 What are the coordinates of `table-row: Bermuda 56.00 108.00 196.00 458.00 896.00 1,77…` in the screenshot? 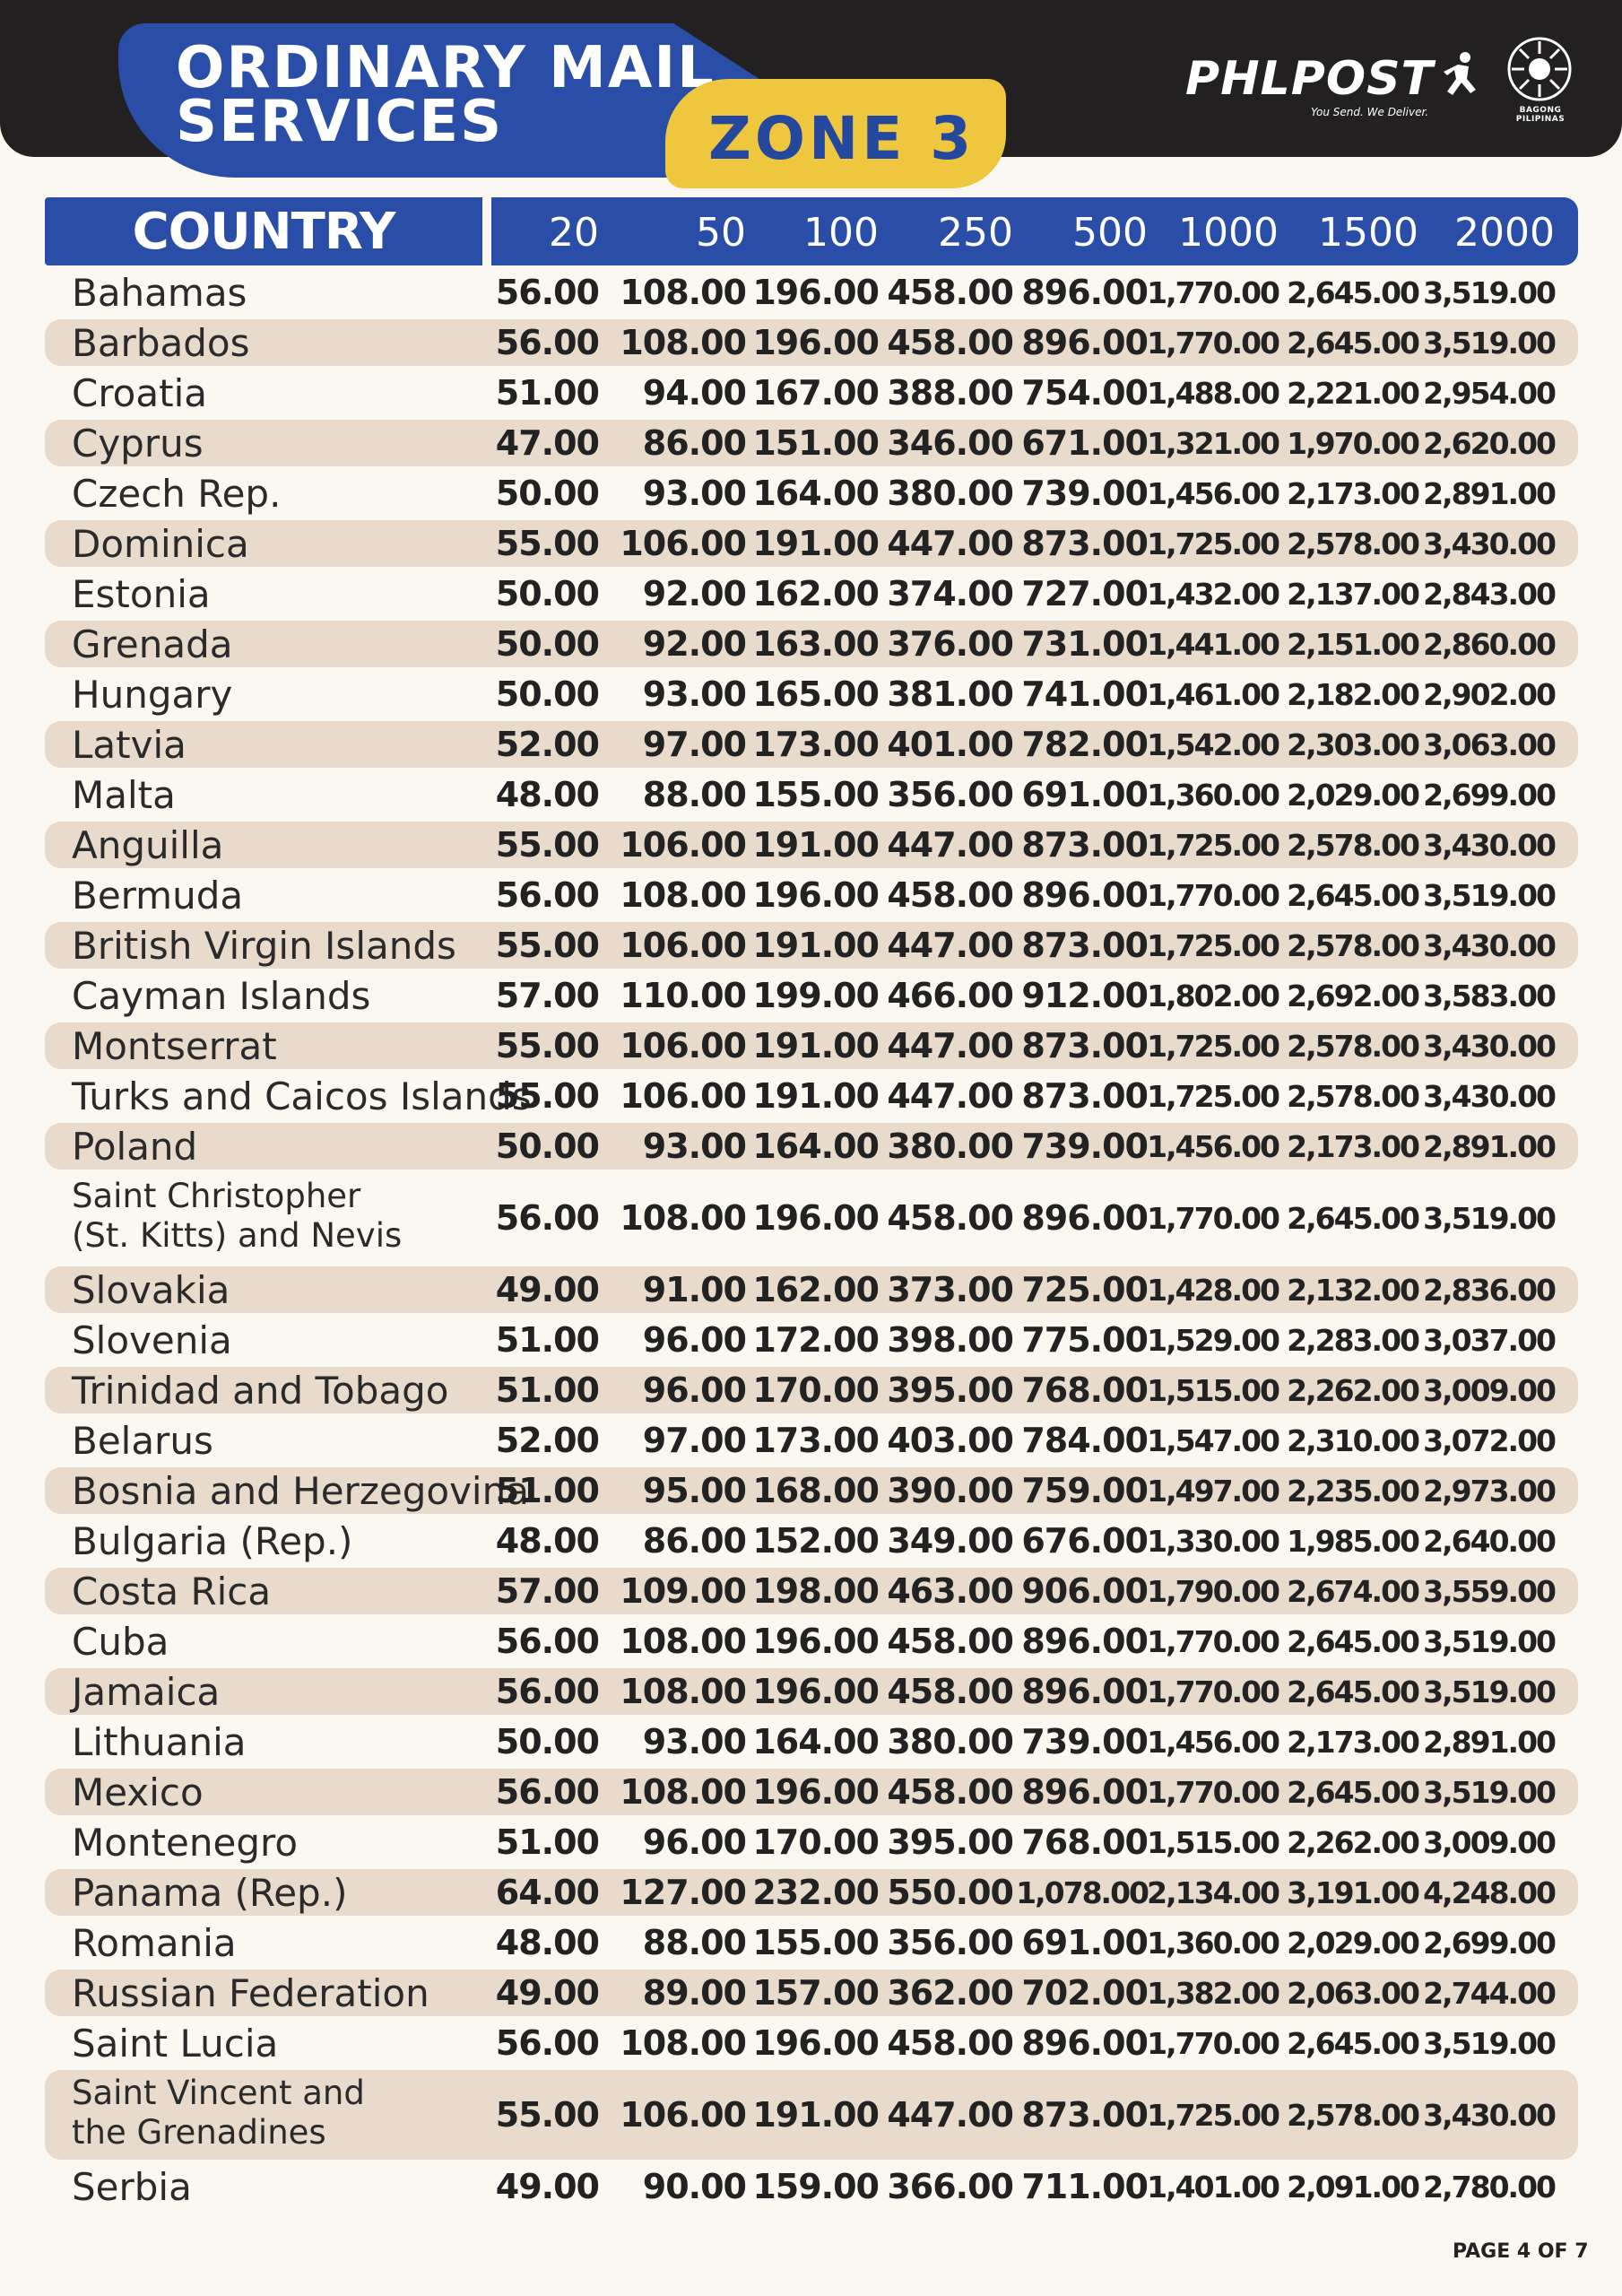 It's located at (811, 895).